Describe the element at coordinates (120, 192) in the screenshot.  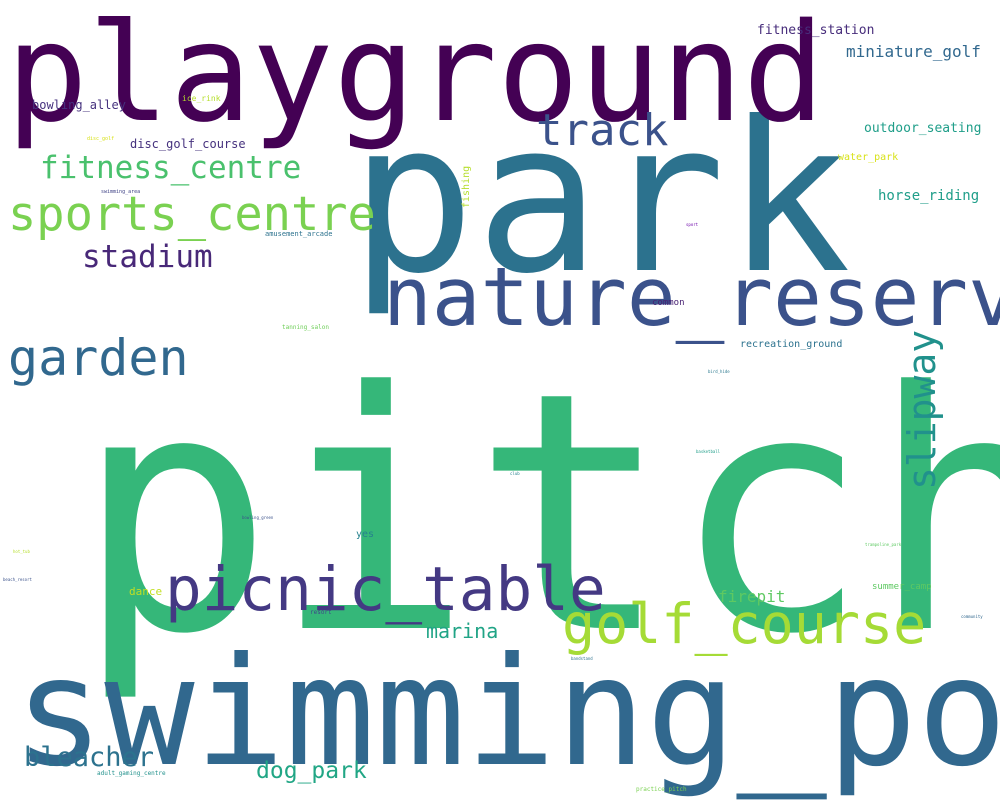
I see `word-swimming-area: swimming_area` at that location.